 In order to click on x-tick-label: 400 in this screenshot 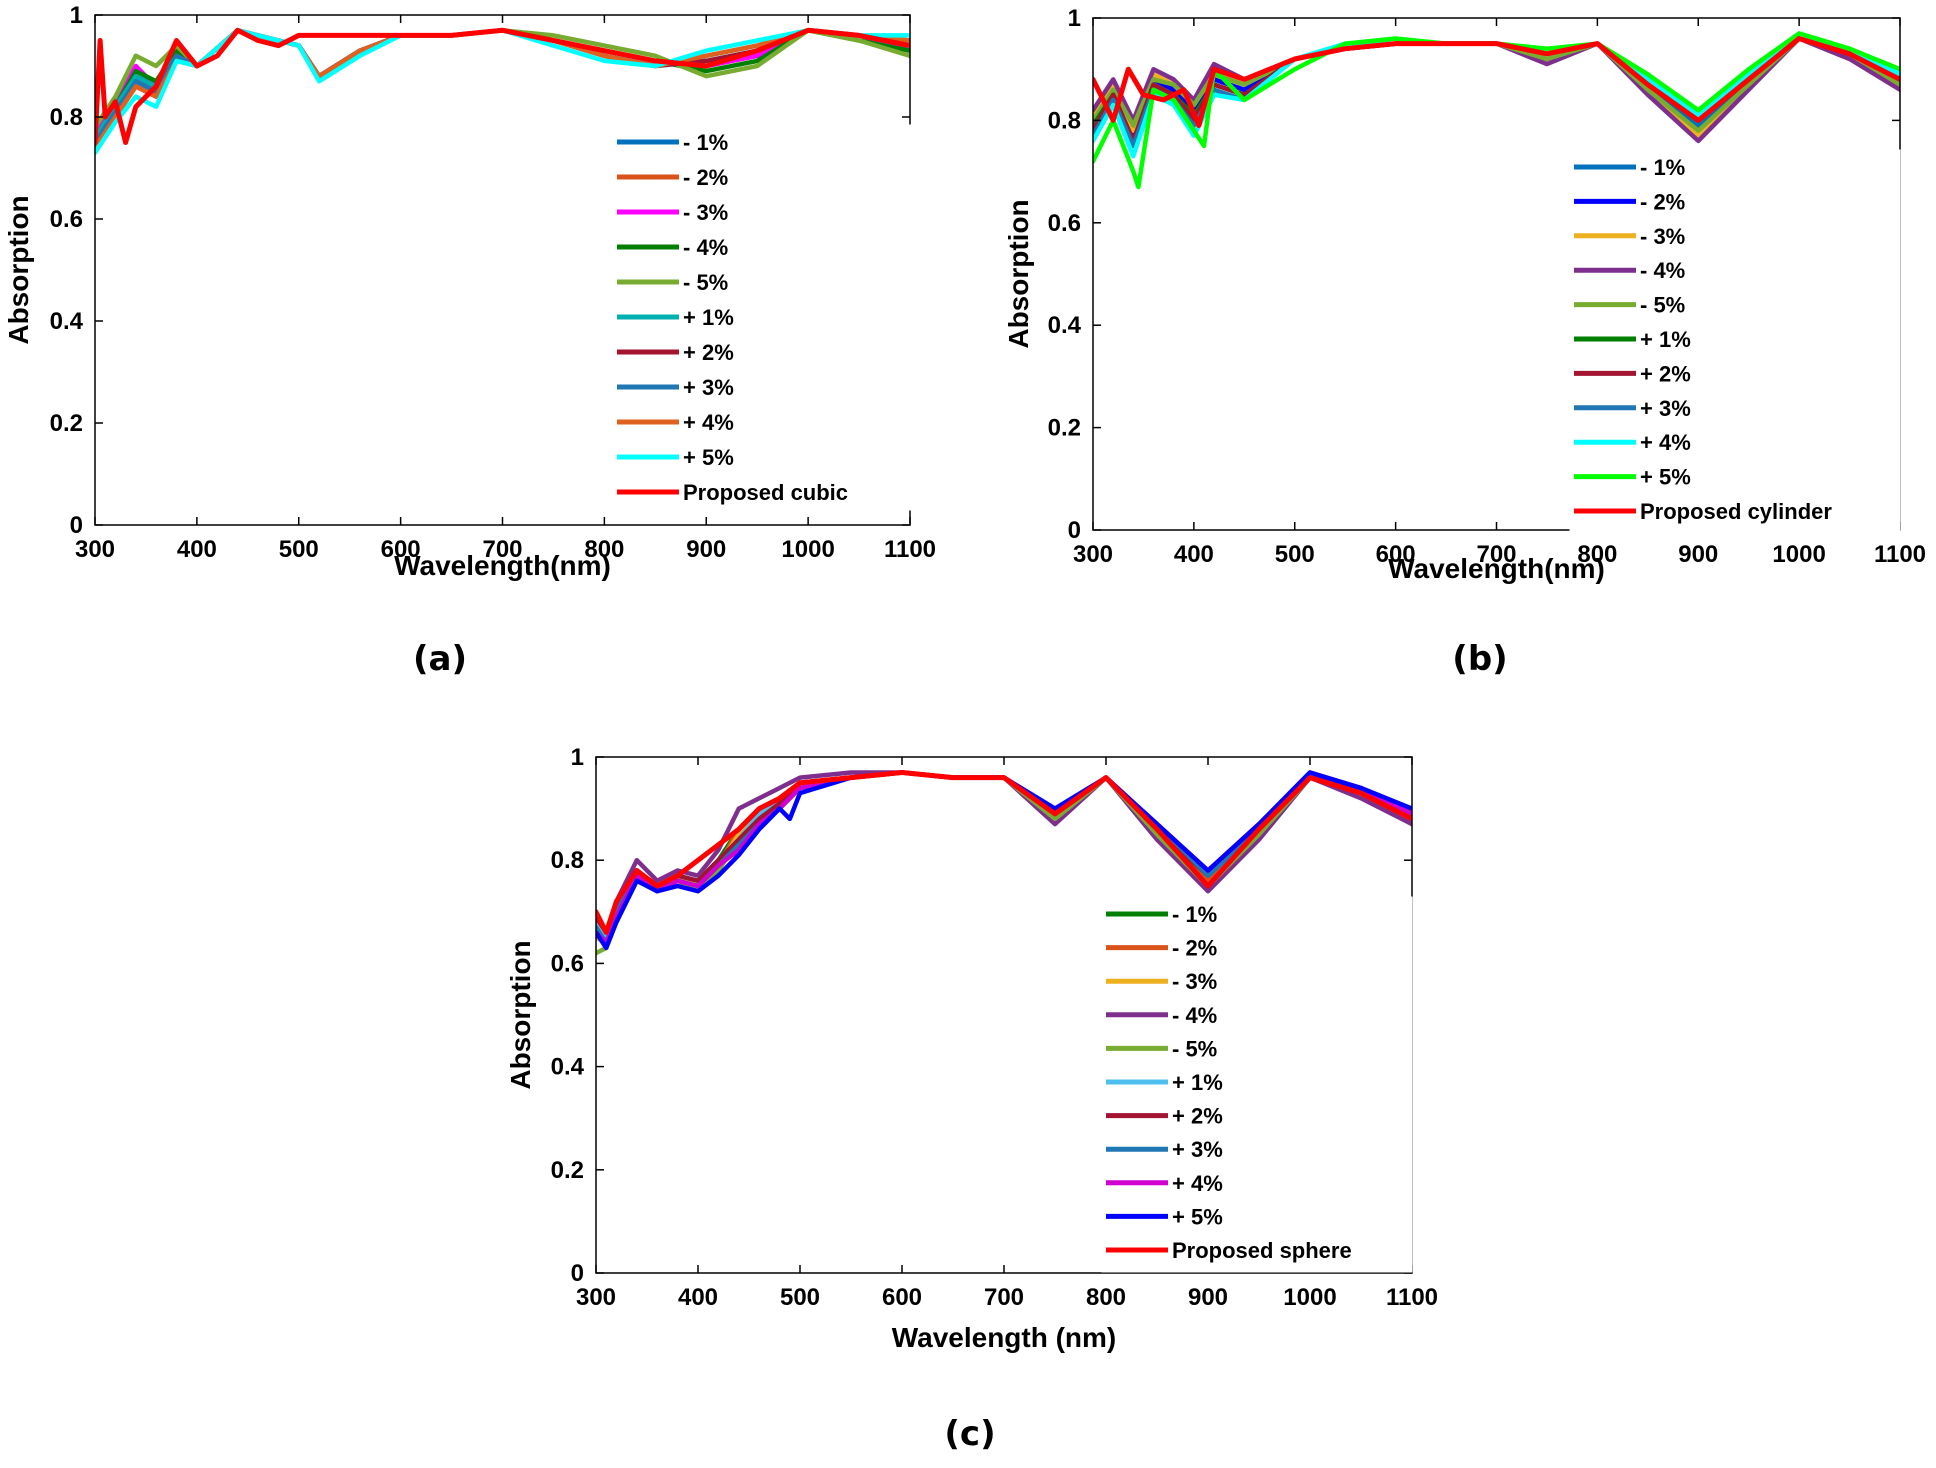, I will do `click(698, 1297)`.